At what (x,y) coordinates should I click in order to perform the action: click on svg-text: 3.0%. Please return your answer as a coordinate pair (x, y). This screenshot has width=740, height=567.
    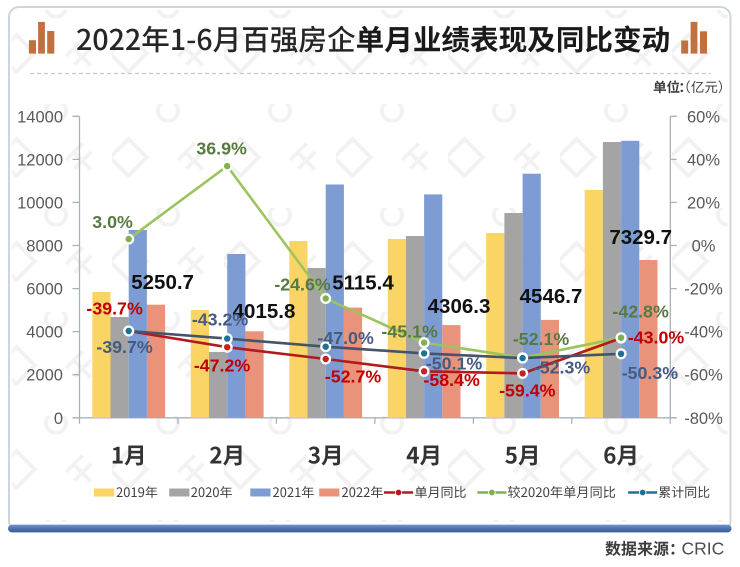
    Looking at the image, I should click on (112, 222).